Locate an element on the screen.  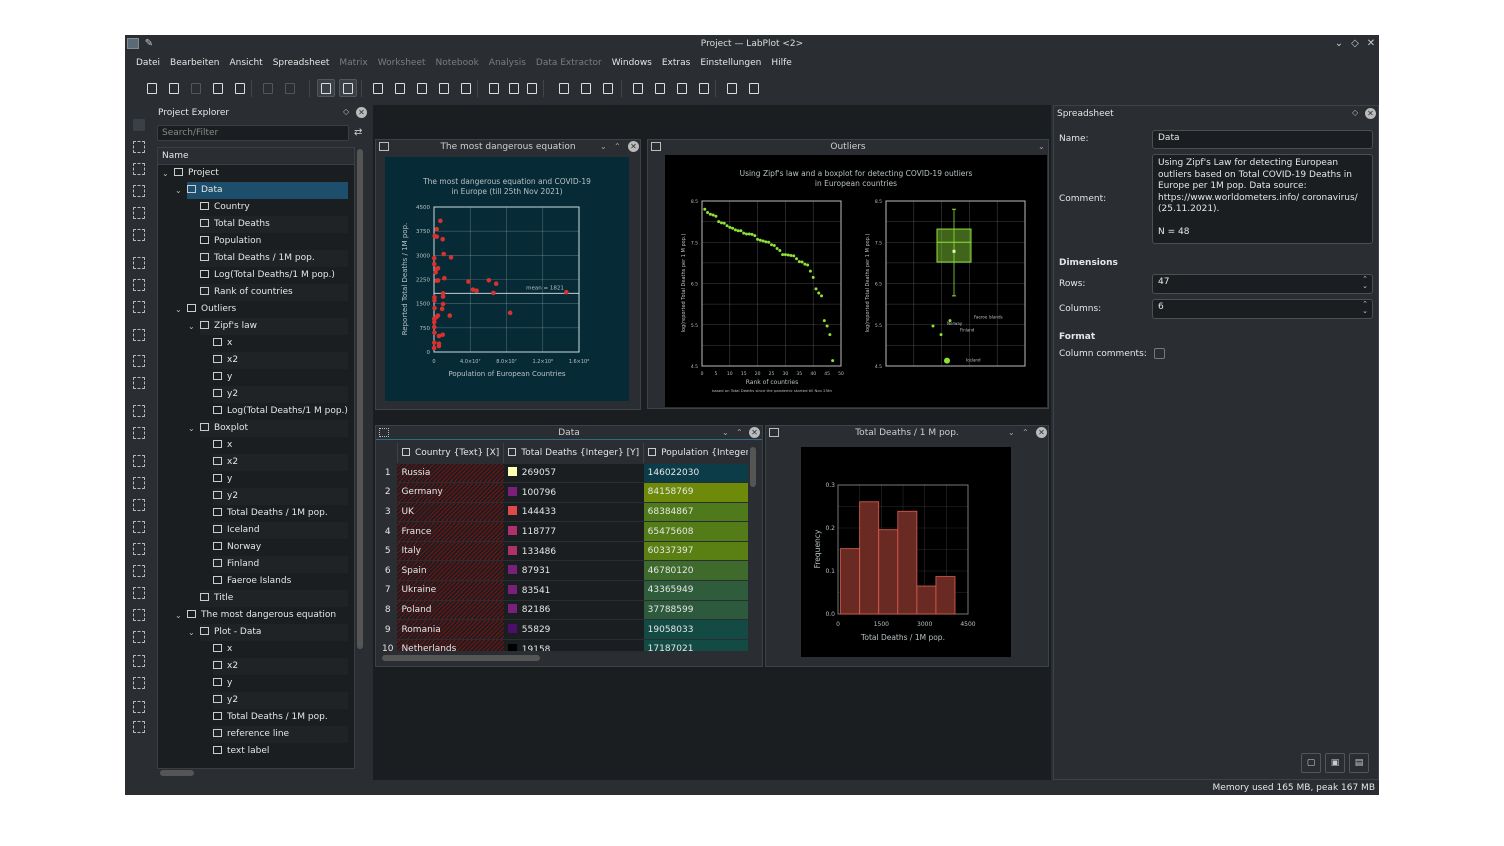
tree-item: text label is located at coordinates (280, 751).